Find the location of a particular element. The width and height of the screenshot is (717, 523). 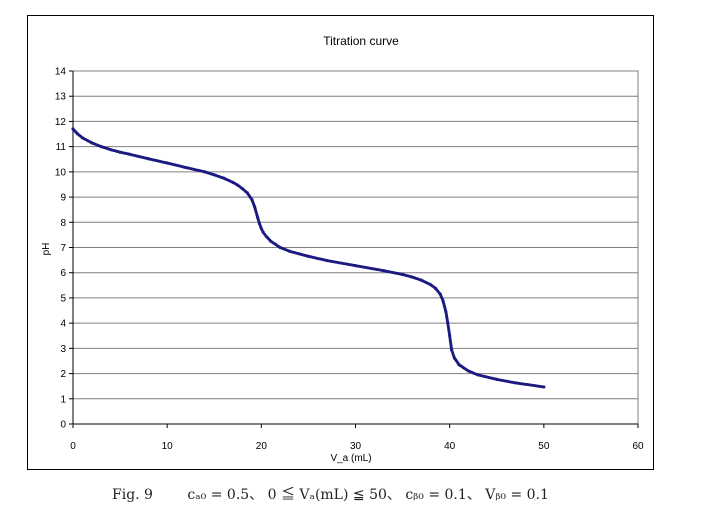

y-tick-label-7: 7 is located at coordinates (63, 248).